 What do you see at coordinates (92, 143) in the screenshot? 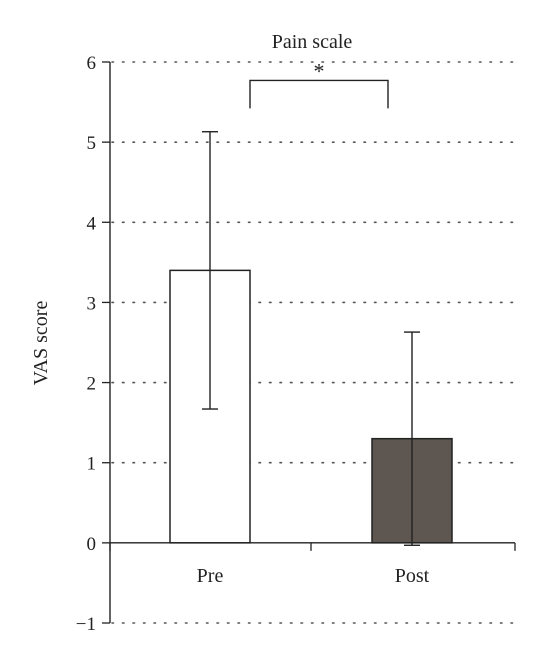
I see `y-tick-label: 5` at bounding box center [92, 143].